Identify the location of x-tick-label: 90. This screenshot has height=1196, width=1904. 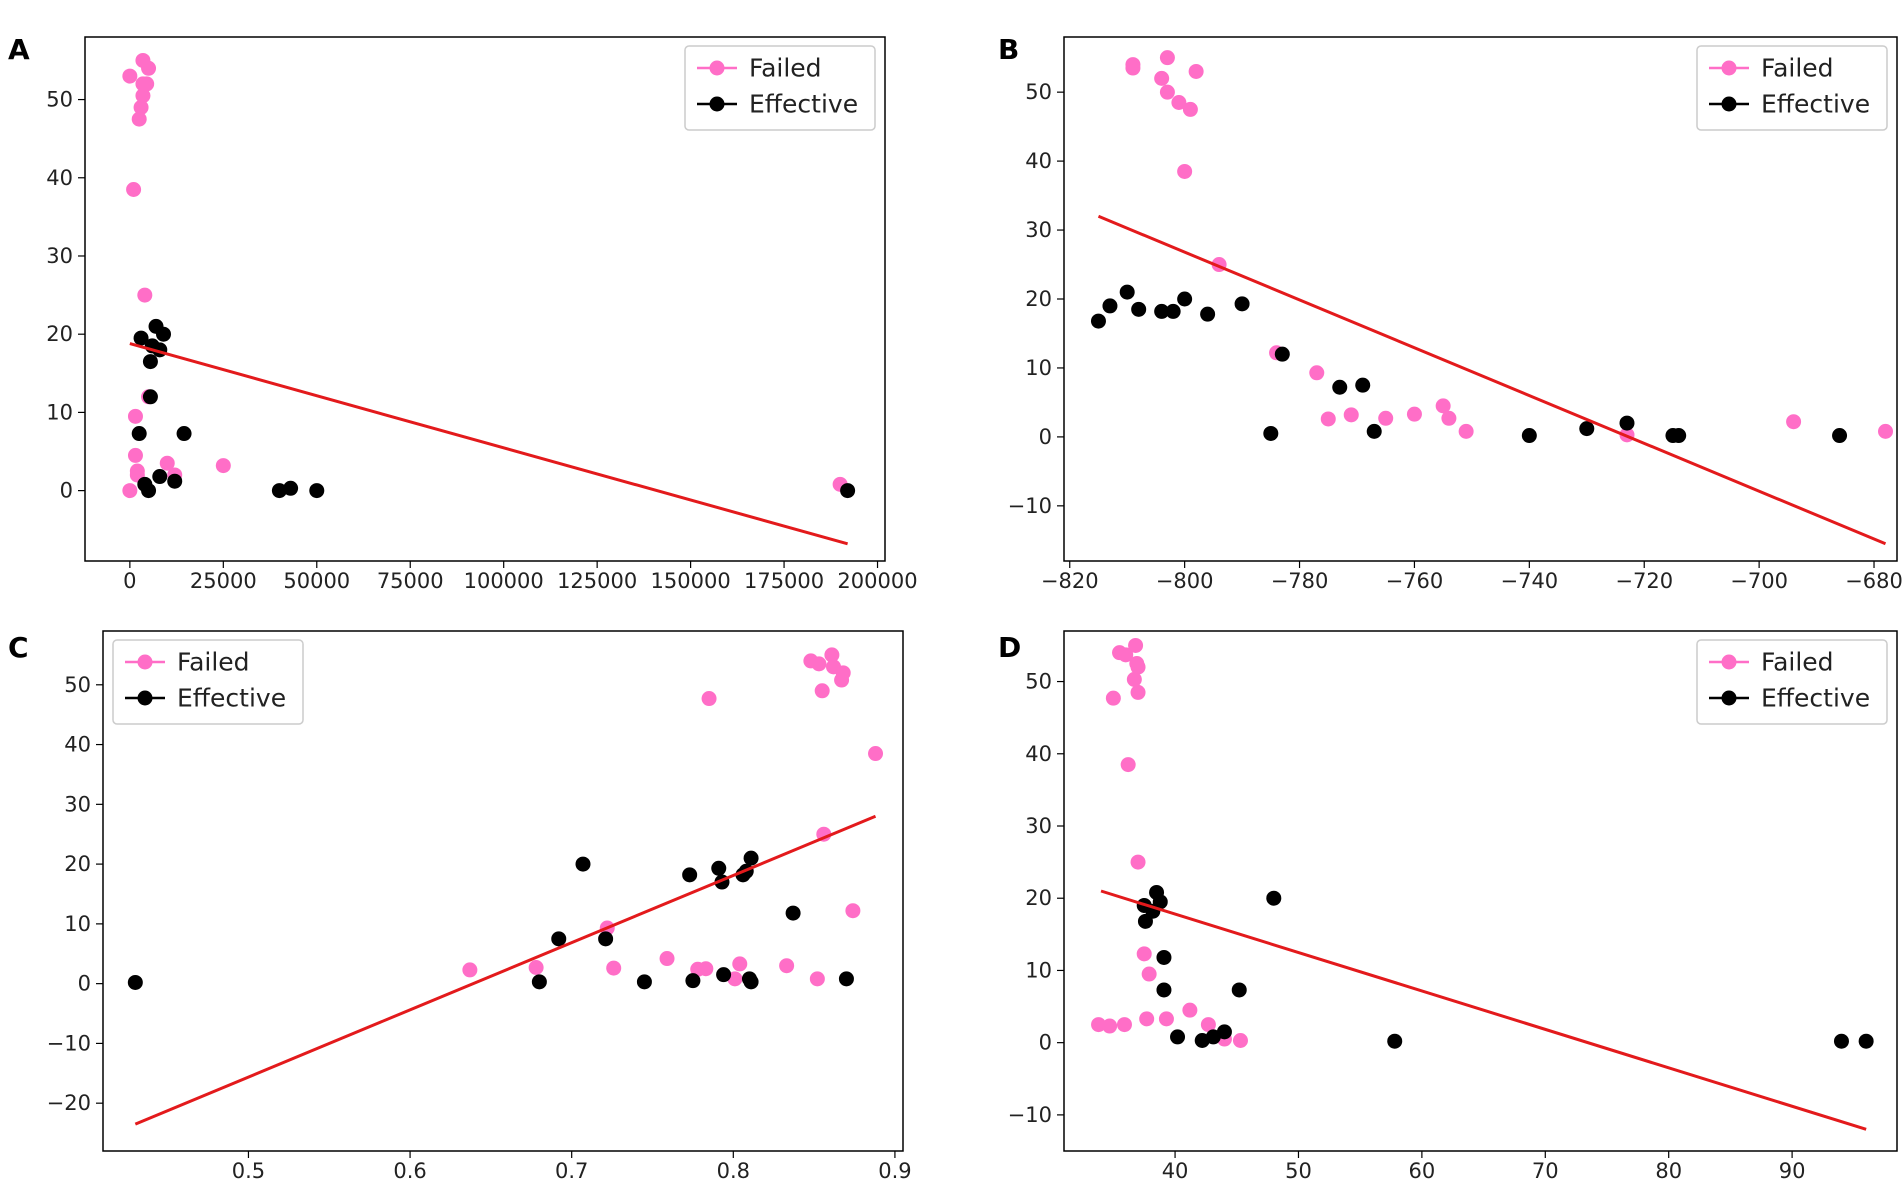
(1792, 1171).